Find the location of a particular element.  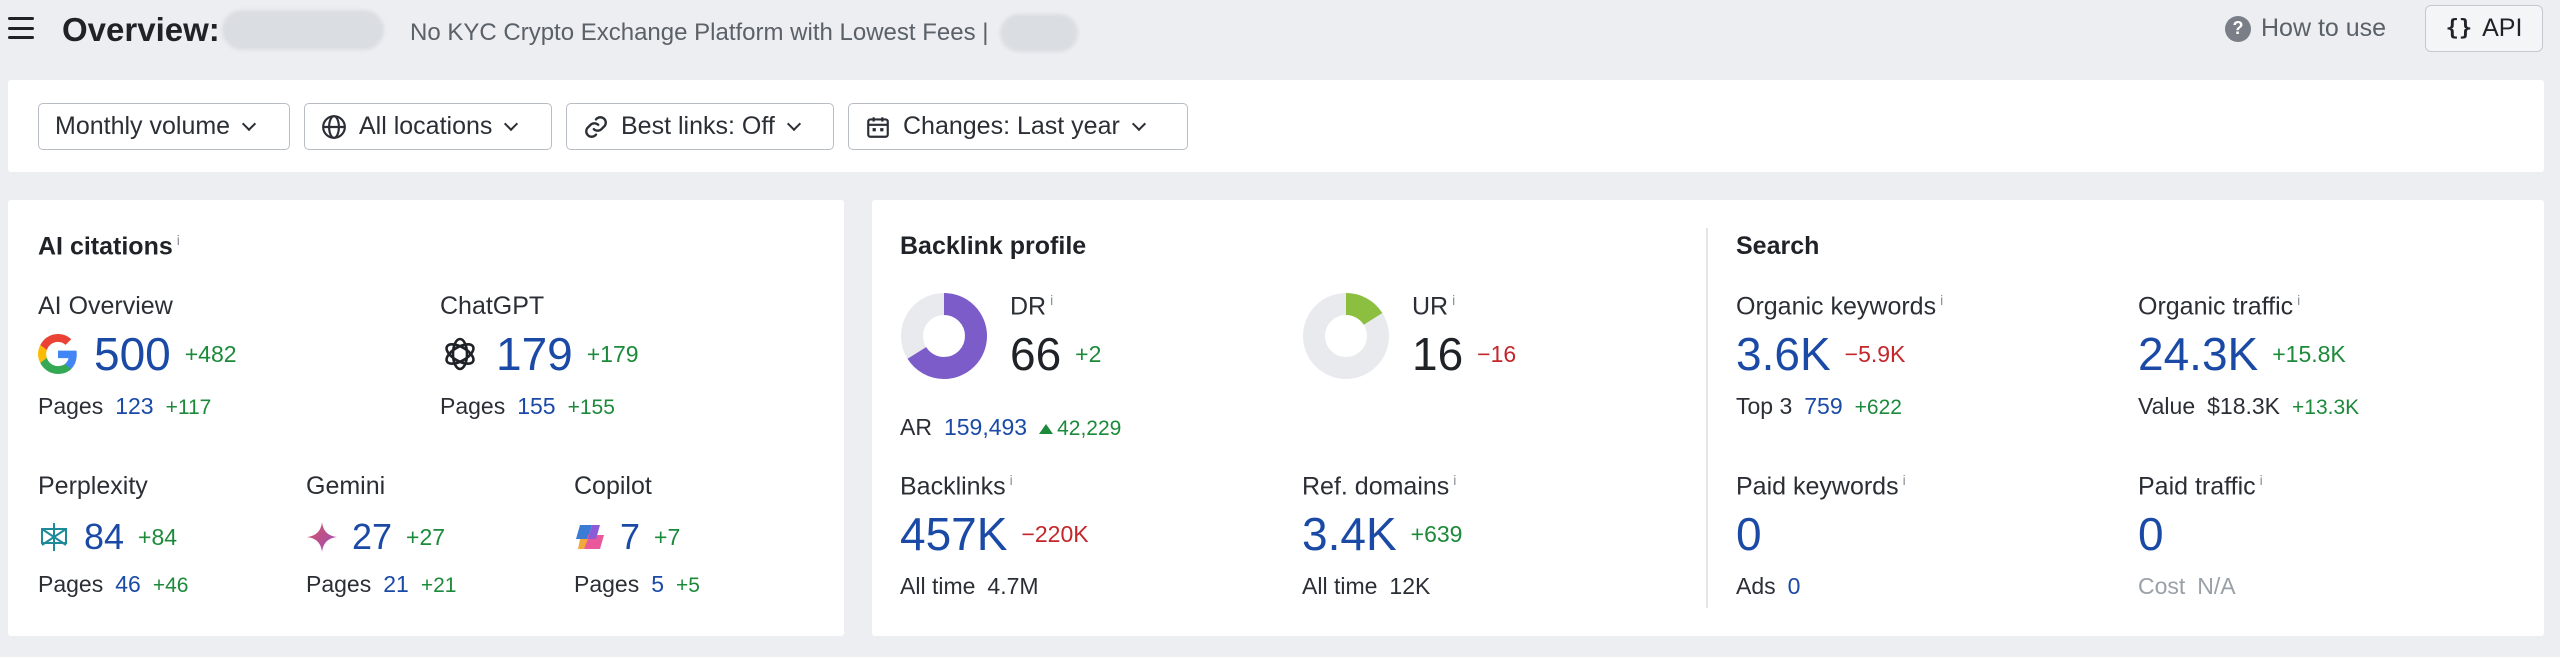

metric-value: 66 is located at coordinates (1036, 354).